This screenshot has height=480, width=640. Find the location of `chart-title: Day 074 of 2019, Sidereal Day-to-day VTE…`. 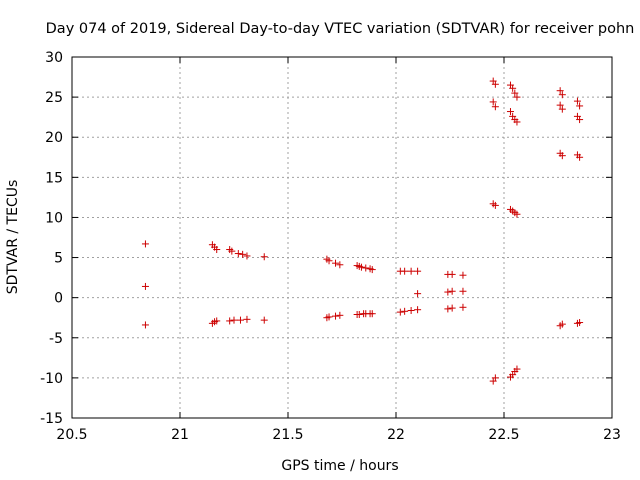

chart-title: Day 074 of 2019, Sidereal Day-to-day VTE… is located at coordinates (340, 29).